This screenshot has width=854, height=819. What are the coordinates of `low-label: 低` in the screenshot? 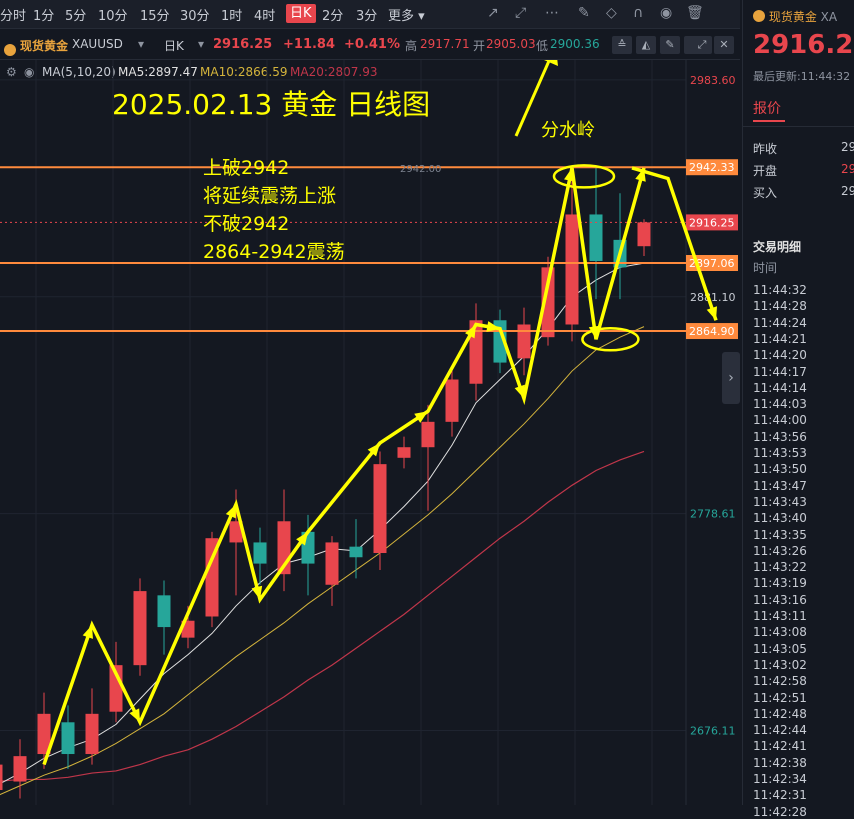 It's located at (542, 46).